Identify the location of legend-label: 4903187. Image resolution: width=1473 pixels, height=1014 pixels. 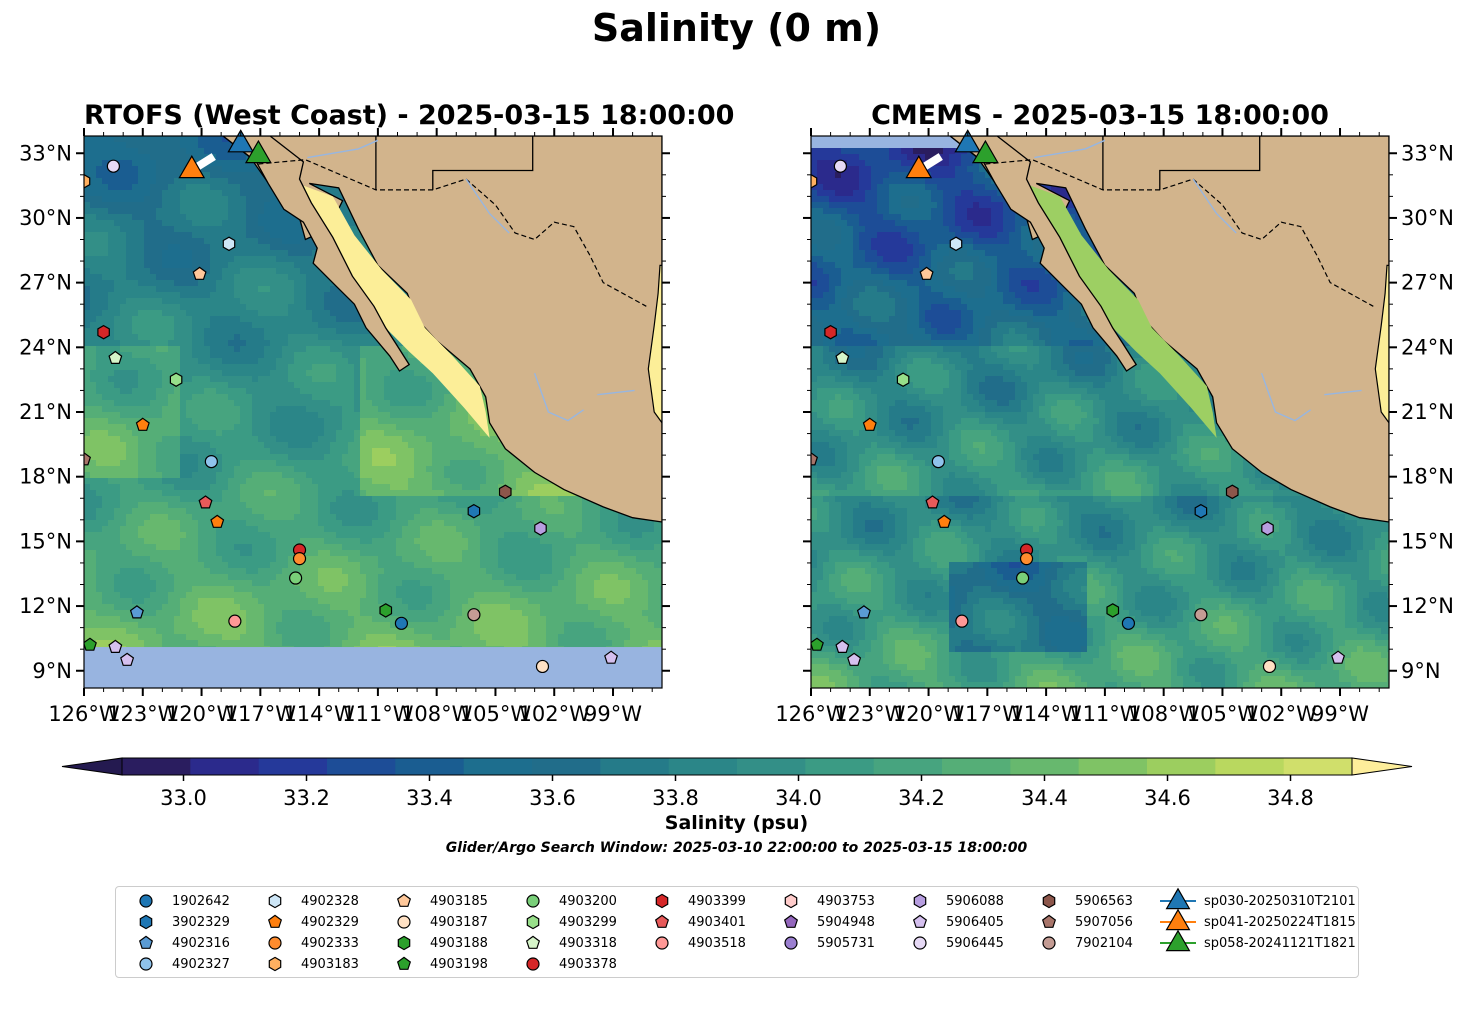
(459, 922).